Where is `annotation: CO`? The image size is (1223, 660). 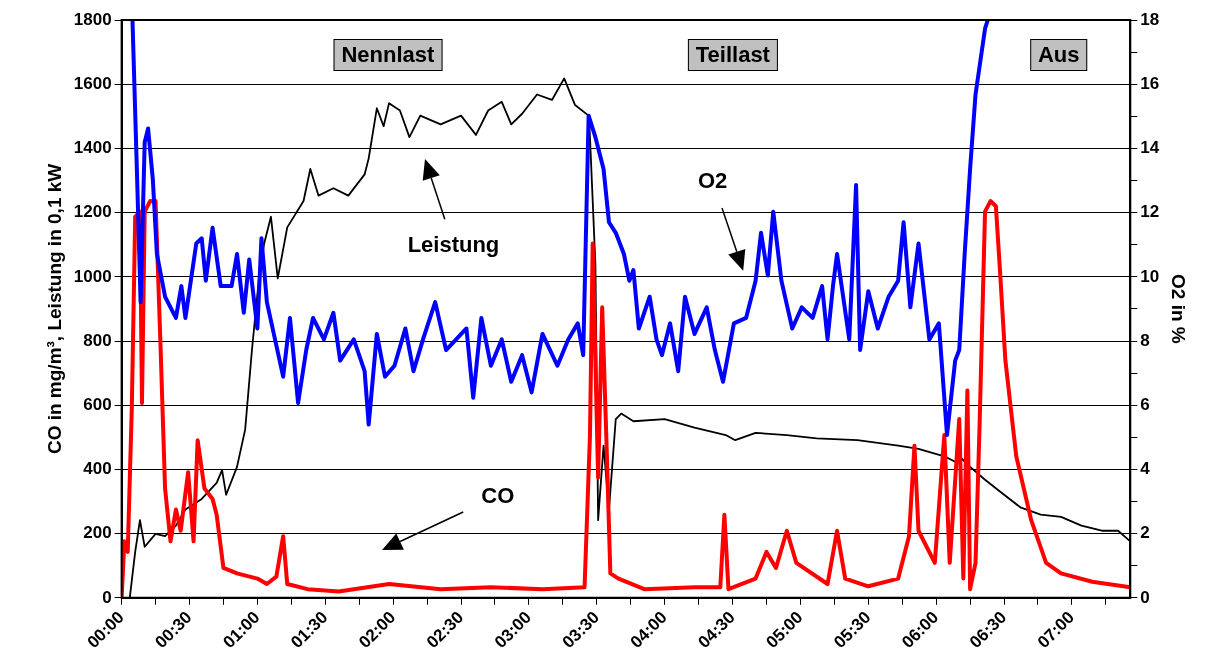
annotation: CO is located at coordinates (498, 495).